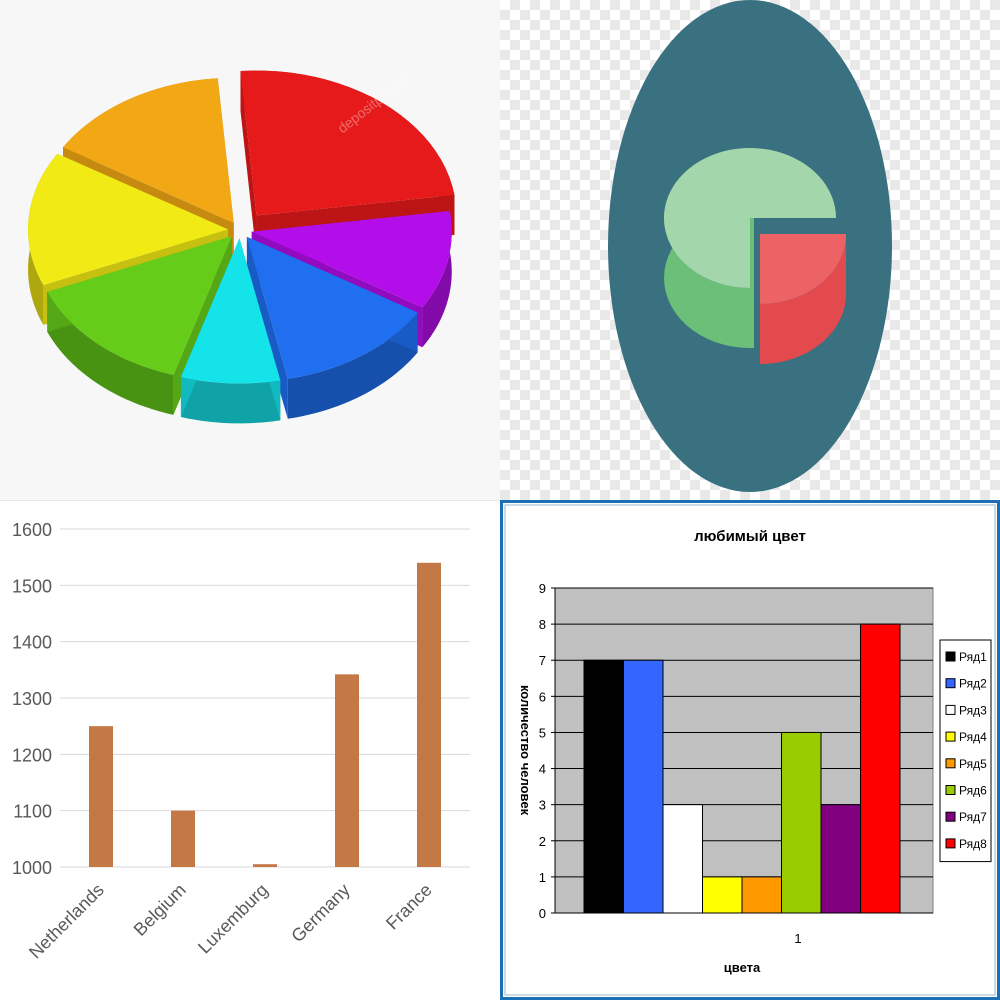  I want to click on legend-label: Ряд6, so click(973, 791).